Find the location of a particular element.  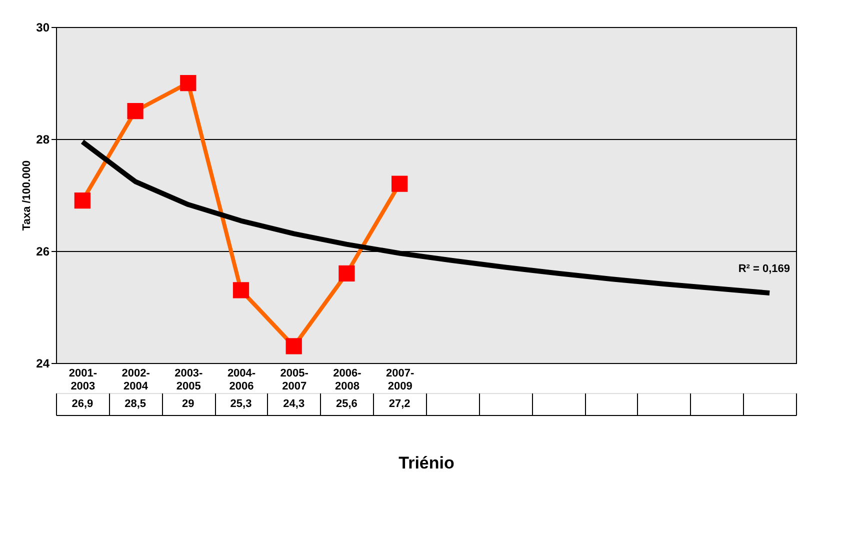

y-tick-label: 26 is located at coordinates (43, 251).